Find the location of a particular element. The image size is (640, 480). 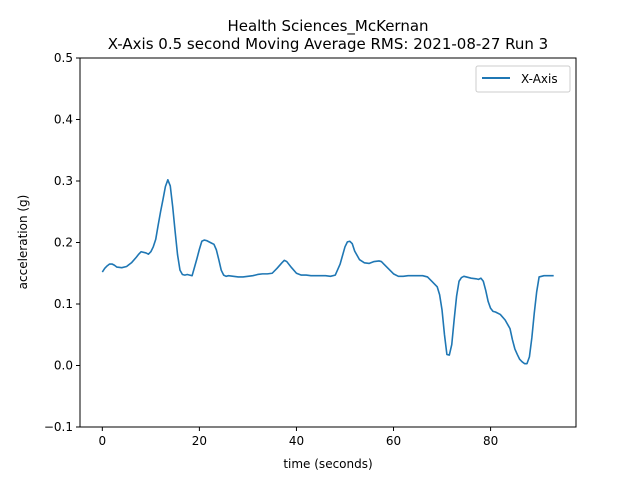

y-axis-label: acceleration (g) is located at coordinates (23, 242).